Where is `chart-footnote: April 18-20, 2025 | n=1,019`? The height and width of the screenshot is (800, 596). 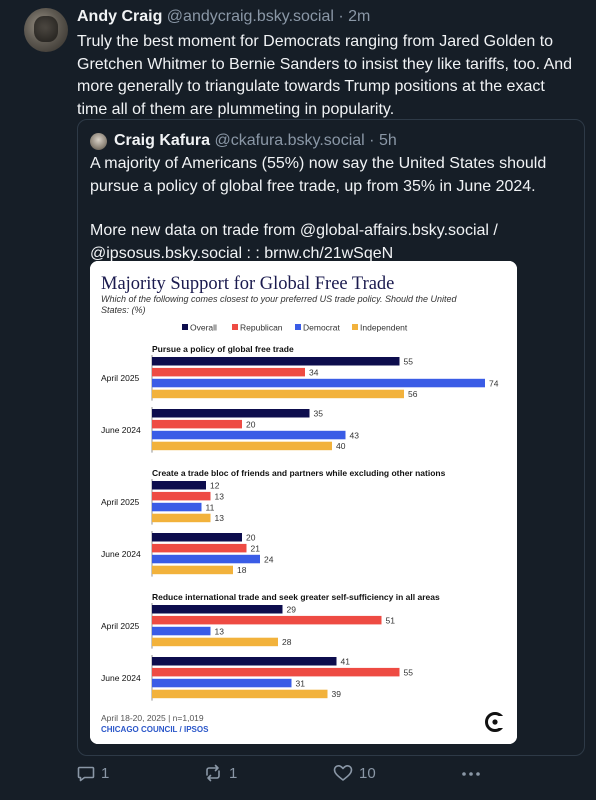
chart-footnote: April 18-20, 2025 | n=1,019 is located at coordinates (152, 718).